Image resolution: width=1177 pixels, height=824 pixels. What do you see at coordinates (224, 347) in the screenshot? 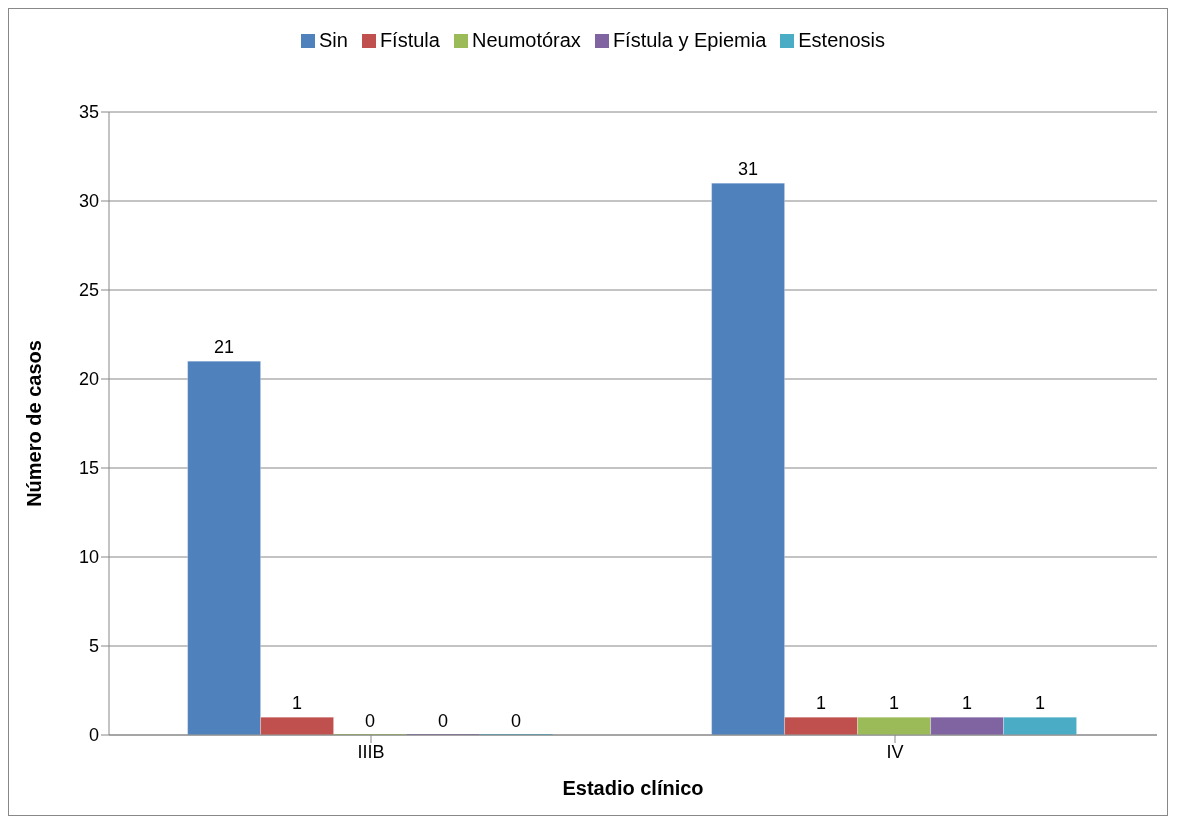
I see `data-label: 21` at bounding box center [224, 347].